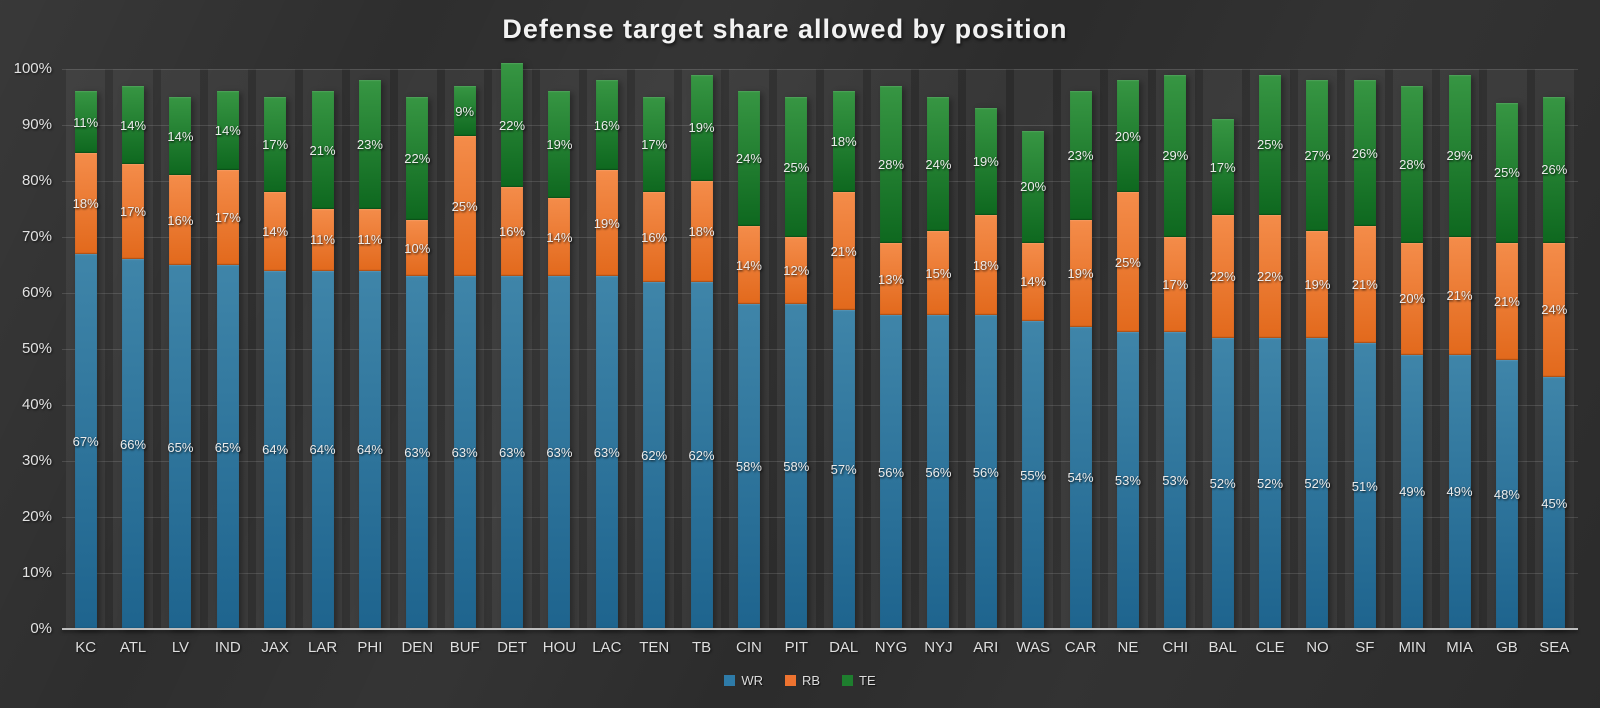 The width and height of the screenshot is (1600, 708). What do you see at coordinates (1127, 481) in the screenshot?
I see `data-label-wr-NE: 53%` at bounding box center [1127, 481].